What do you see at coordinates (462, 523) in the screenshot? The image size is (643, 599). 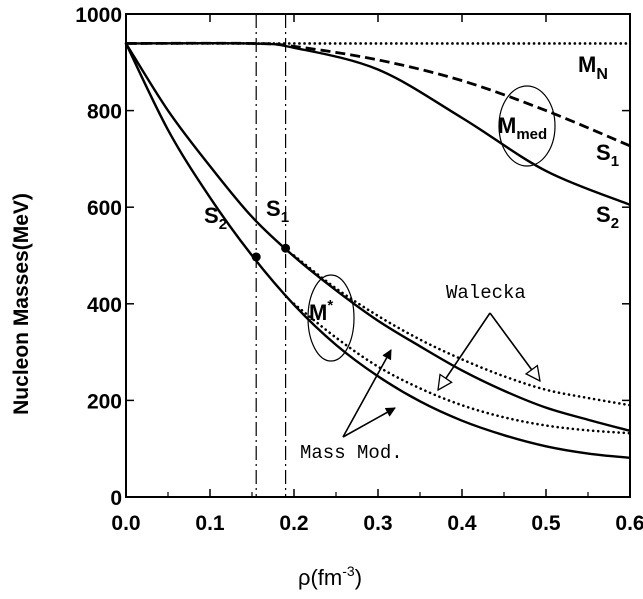 I see `x-tick-label: 0.4` at bounding box center [462, 523].